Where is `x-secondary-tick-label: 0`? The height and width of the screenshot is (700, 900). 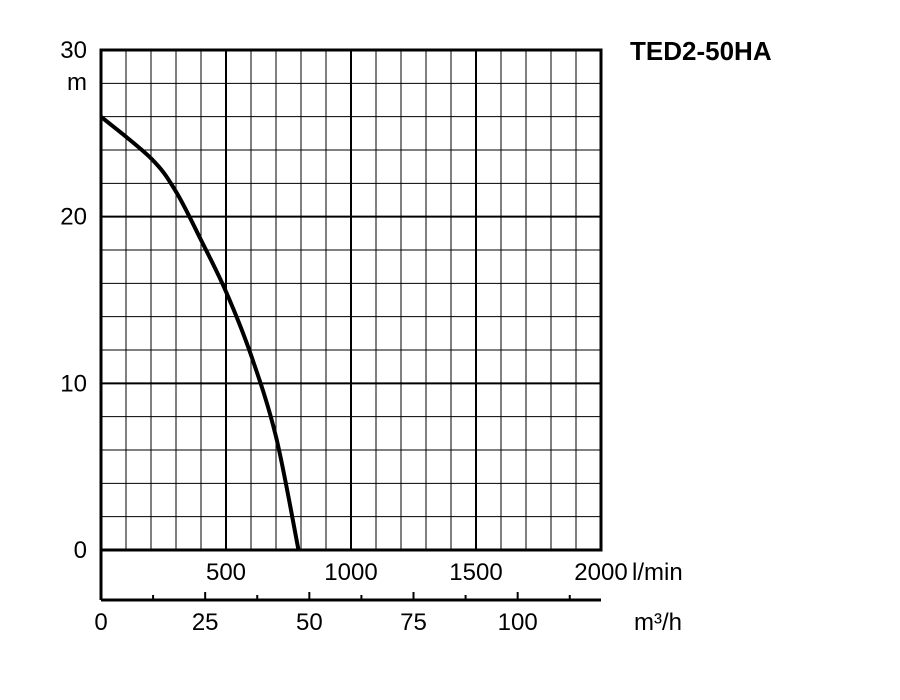 x-secondary-tick-label: 0 is located at coordinates (100, 622).